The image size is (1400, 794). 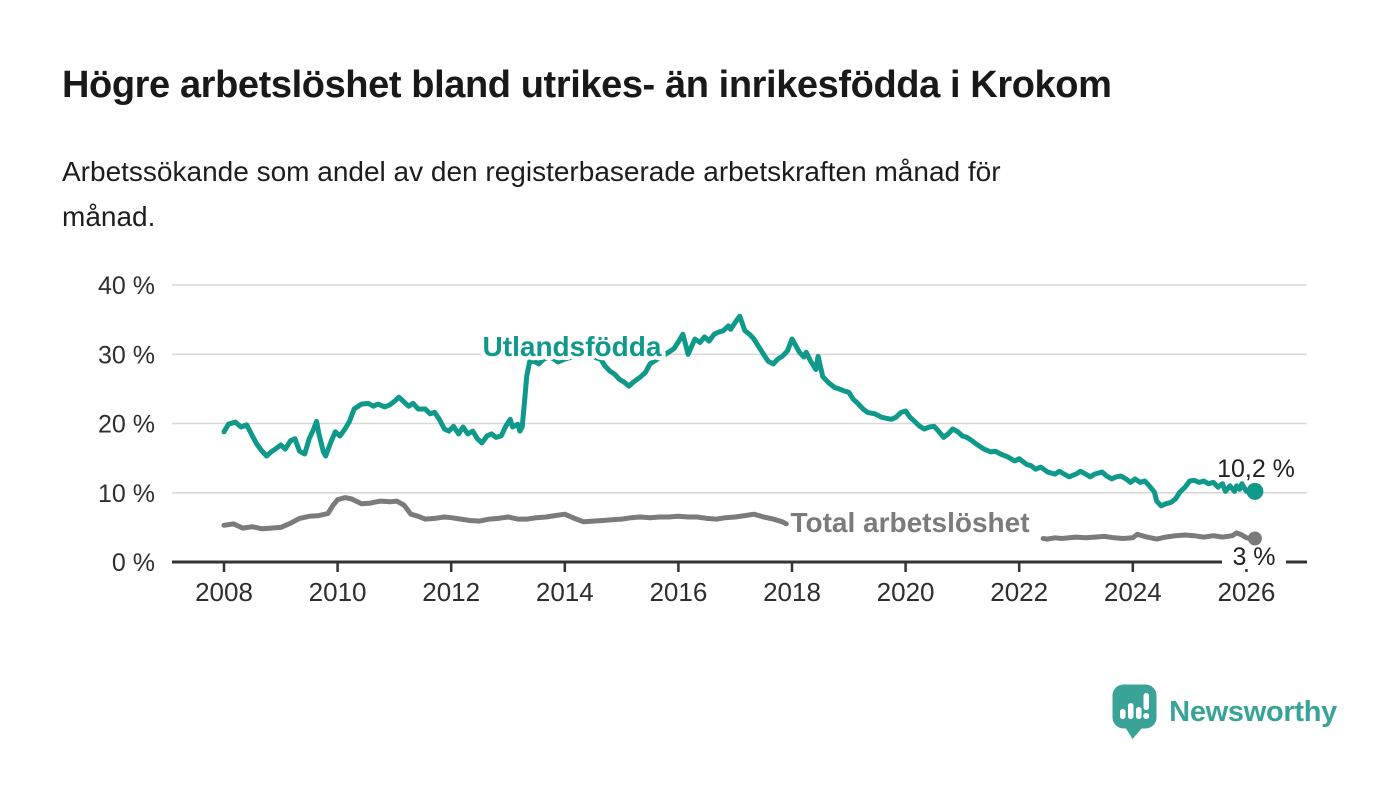 What do you see at coordinates (565, 592) in the screenshot?
I see `x-tick-label: 2014` at bounding box center [565, 592].